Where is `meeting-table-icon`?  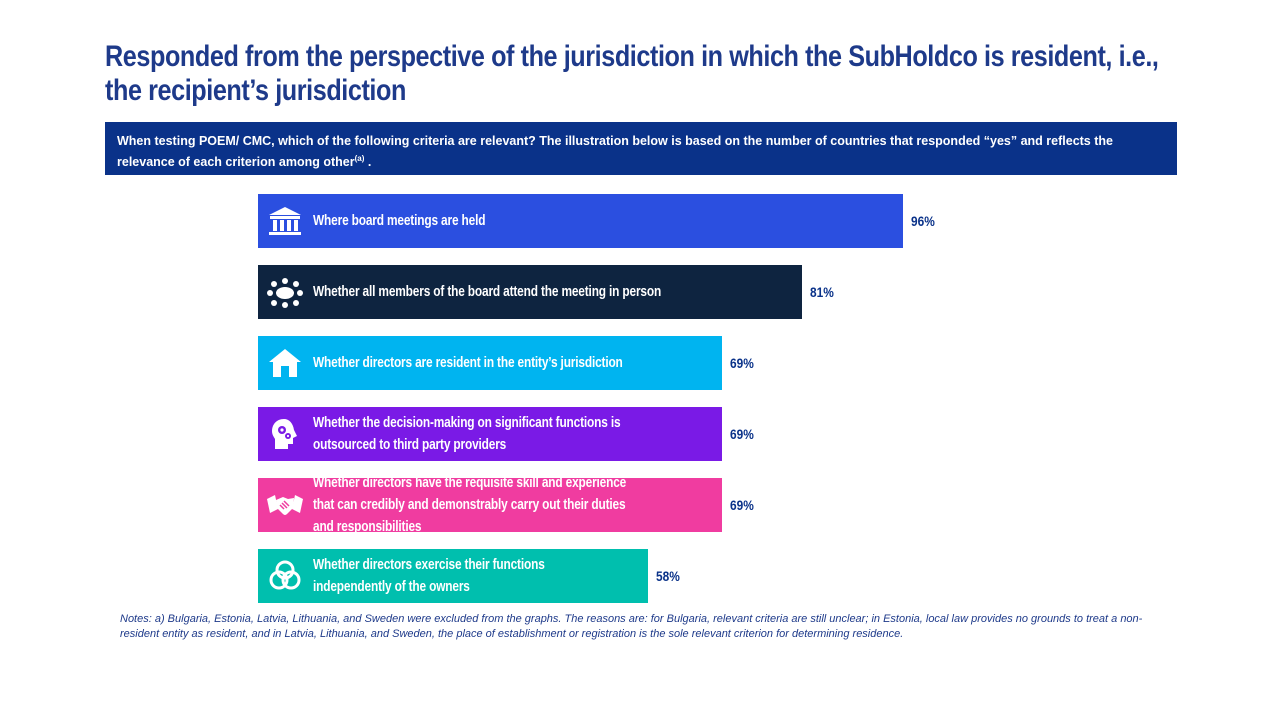 meeting-table-icon is located at coordinates (285, 292).